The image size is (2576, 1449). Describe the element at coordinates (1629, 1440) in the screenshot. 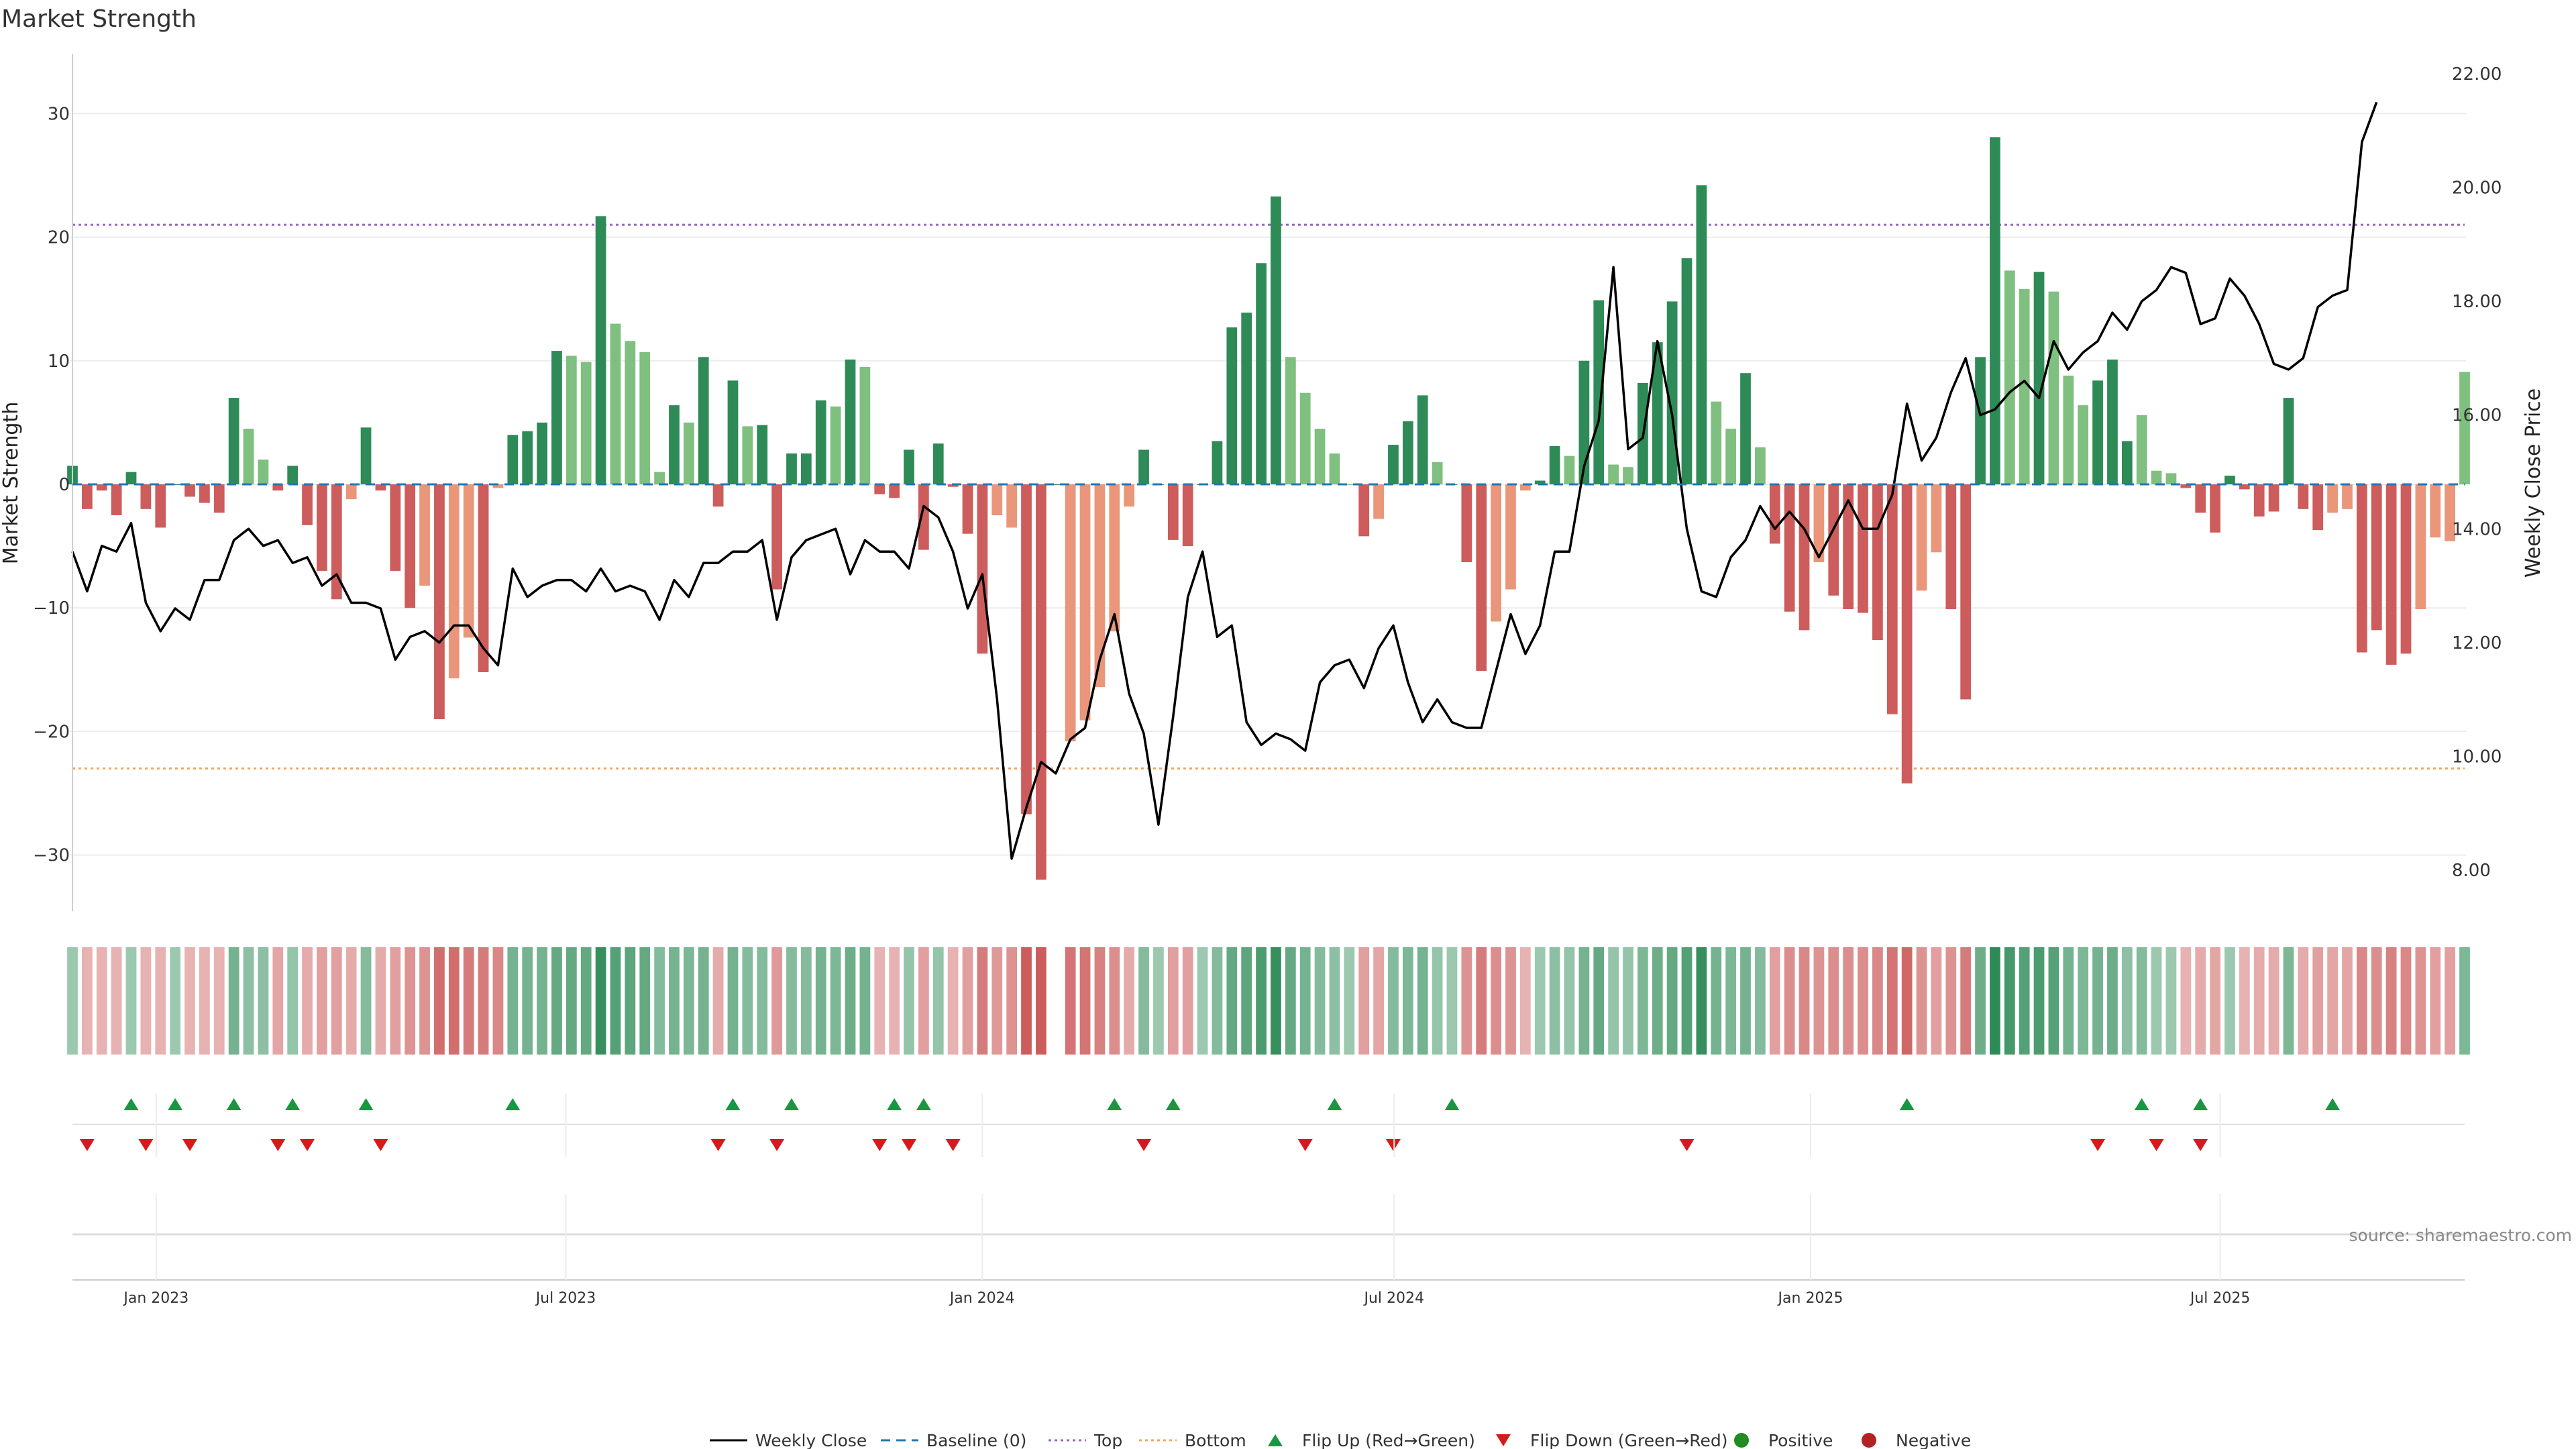

I see `legend-label: Flip Down (Green→Red)` at that location.